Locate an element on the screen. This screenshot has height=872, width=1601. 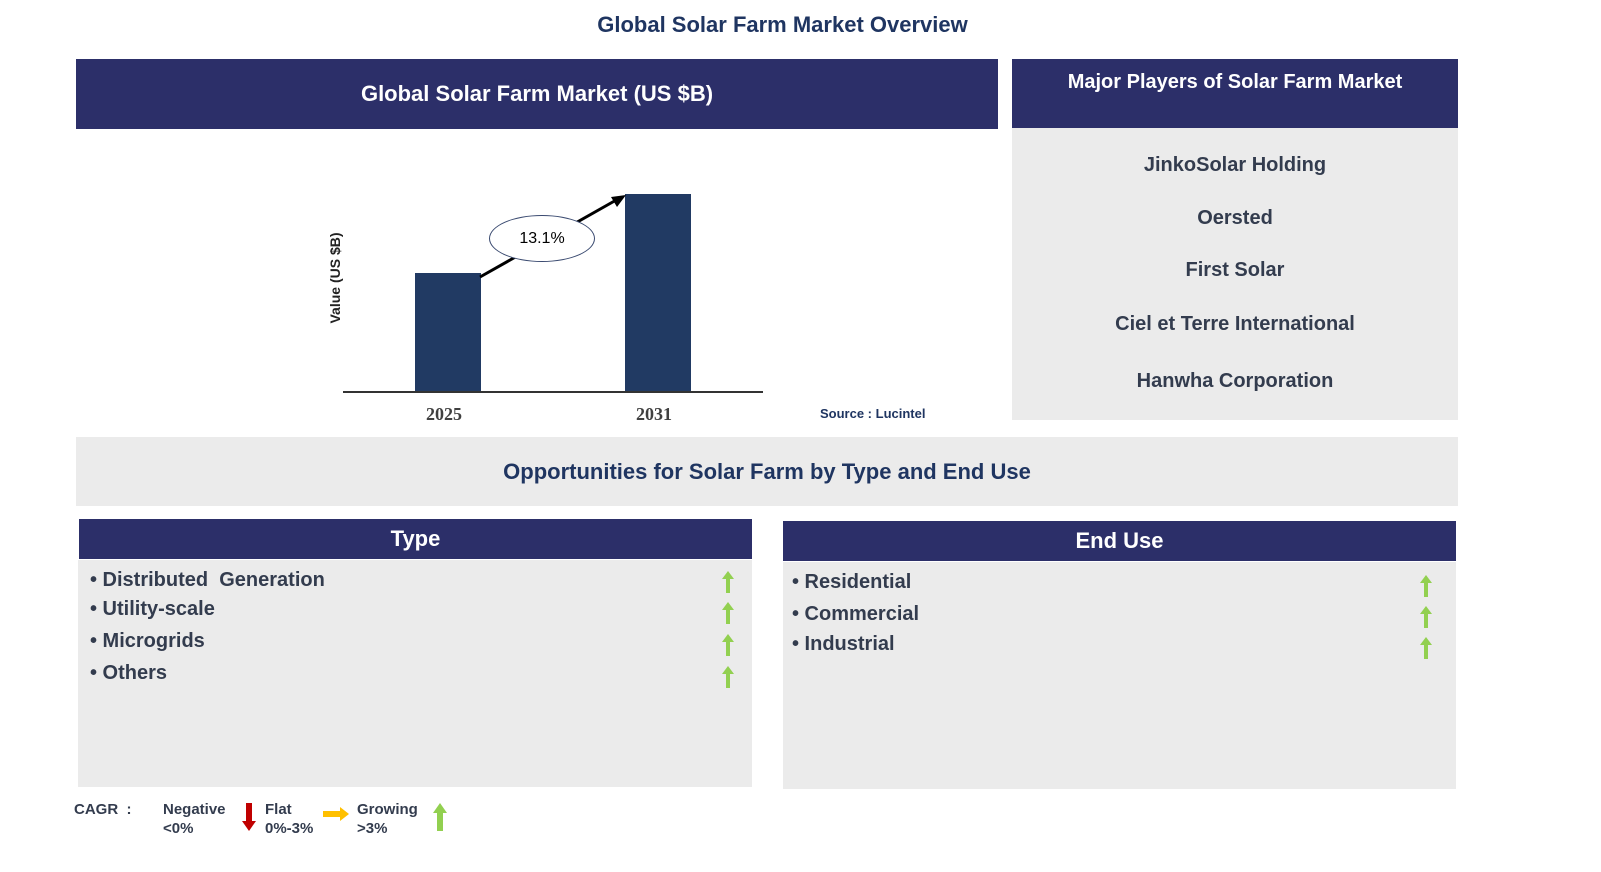
type-item: • Utility-scale is located at coordinates (152, 609).